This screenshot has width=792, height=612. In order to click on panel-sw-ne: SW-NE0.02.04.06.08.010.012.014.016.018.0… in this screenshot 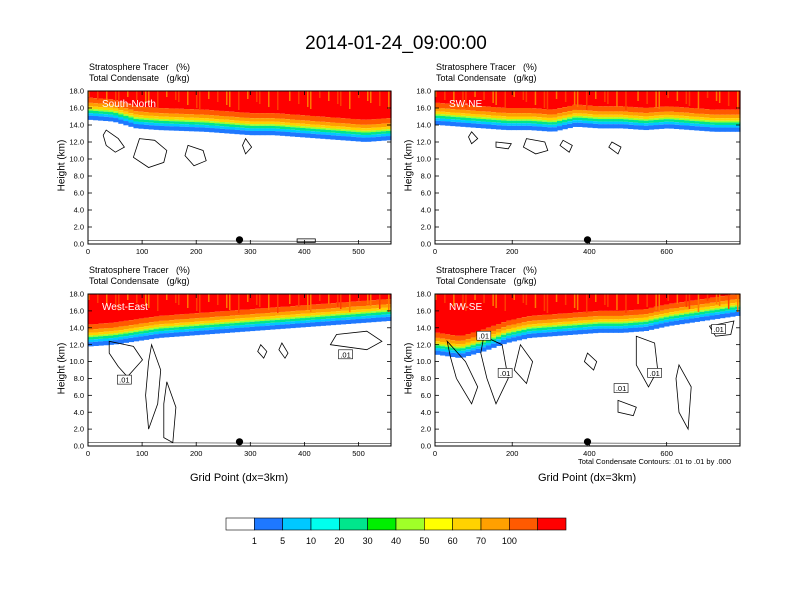, I will do `click(578, 171)`.